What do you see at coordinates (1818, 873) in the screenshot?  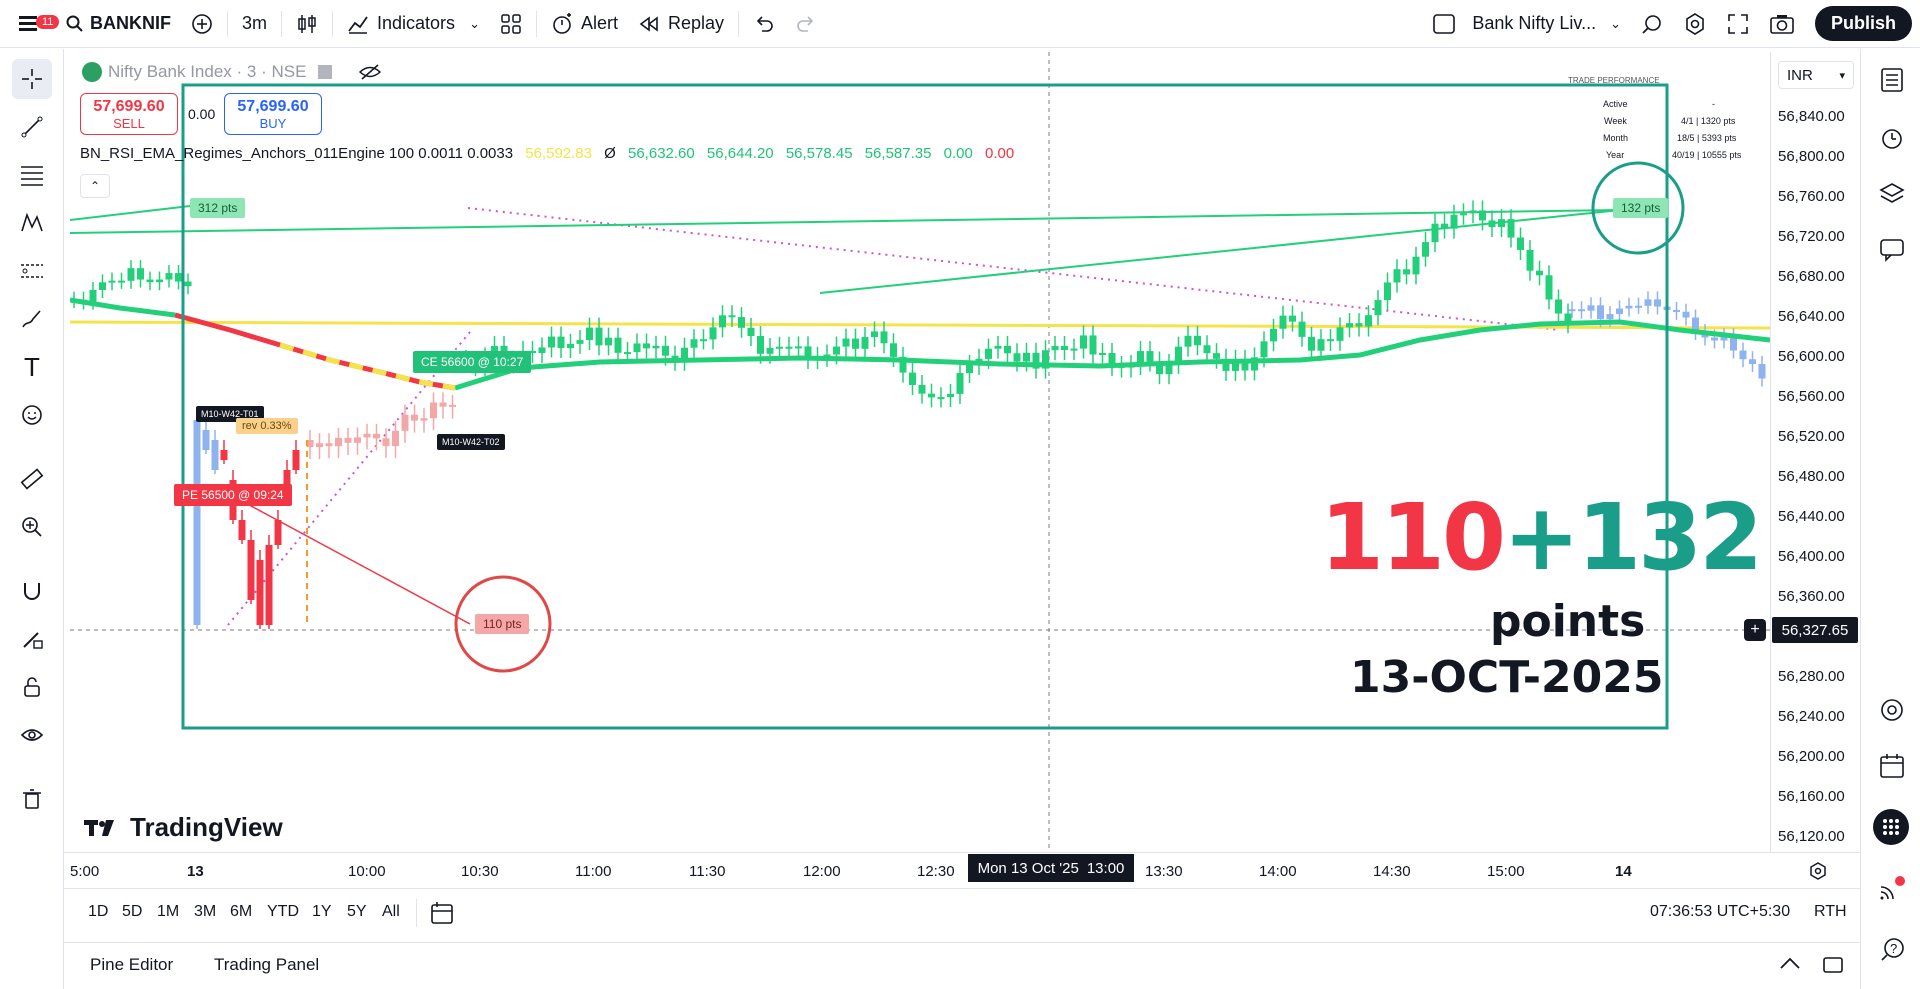 I see `axis-settings-icon` at bounding box center [1818, 873].